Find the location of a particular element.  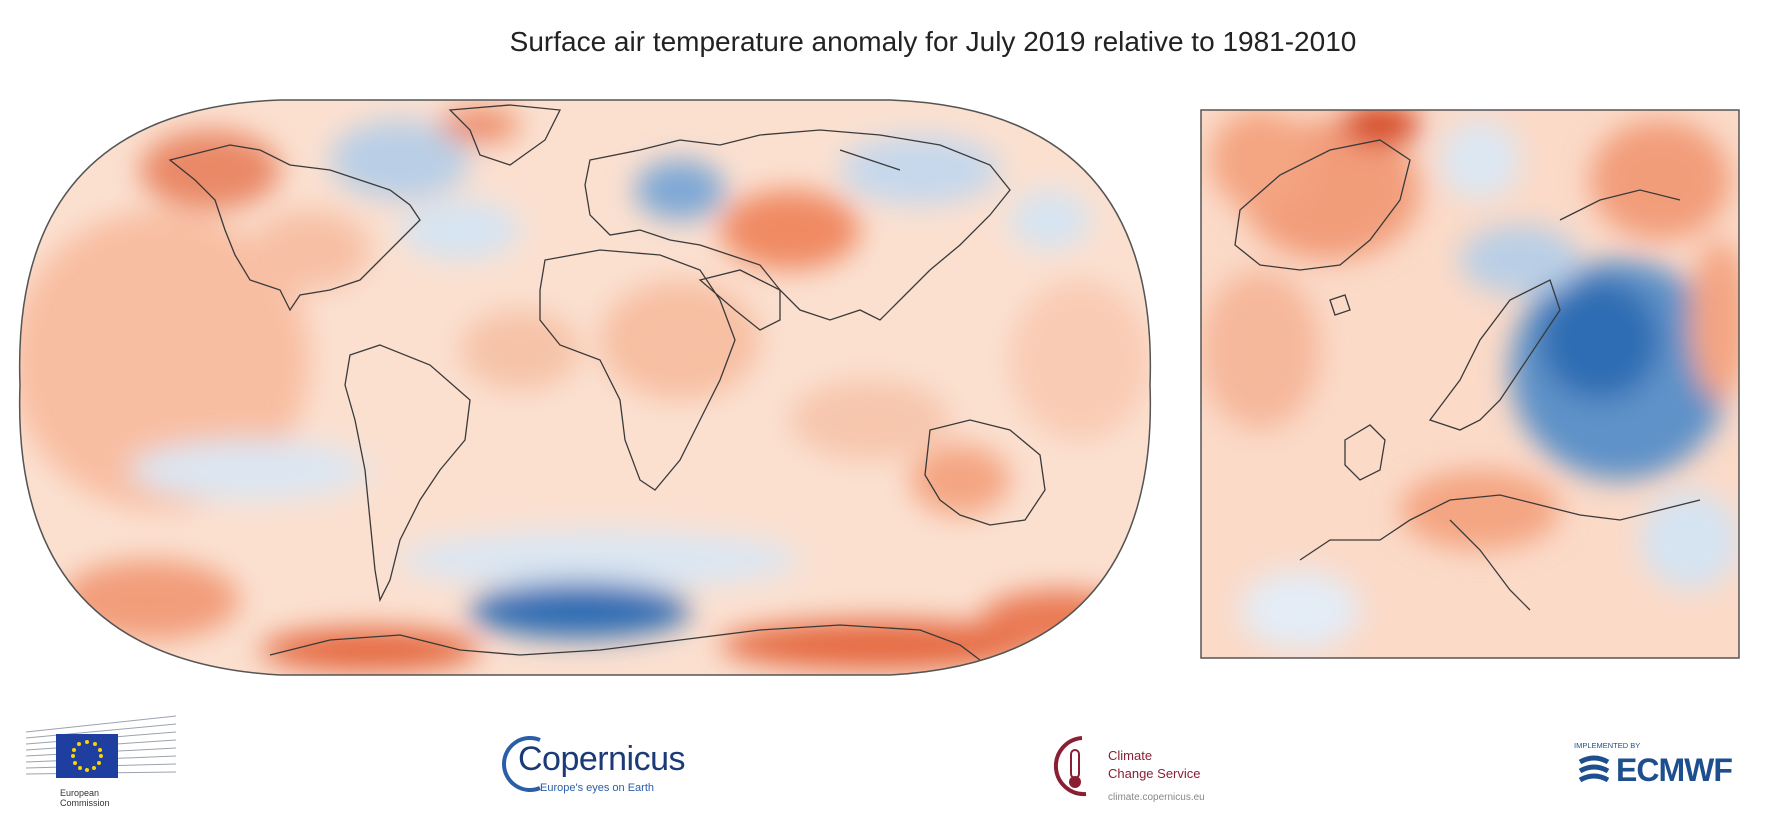

ec-emblem-icon is located at coordinates (101, 746).